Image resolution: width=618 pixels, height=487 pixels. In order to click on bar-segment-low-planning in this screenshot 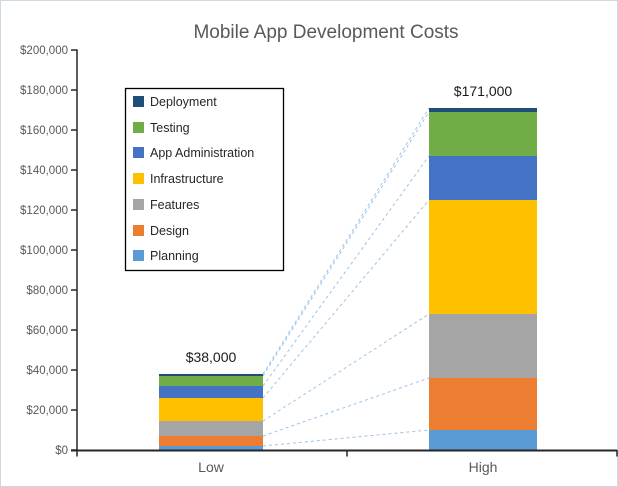, I will do `click(211, 448)`.